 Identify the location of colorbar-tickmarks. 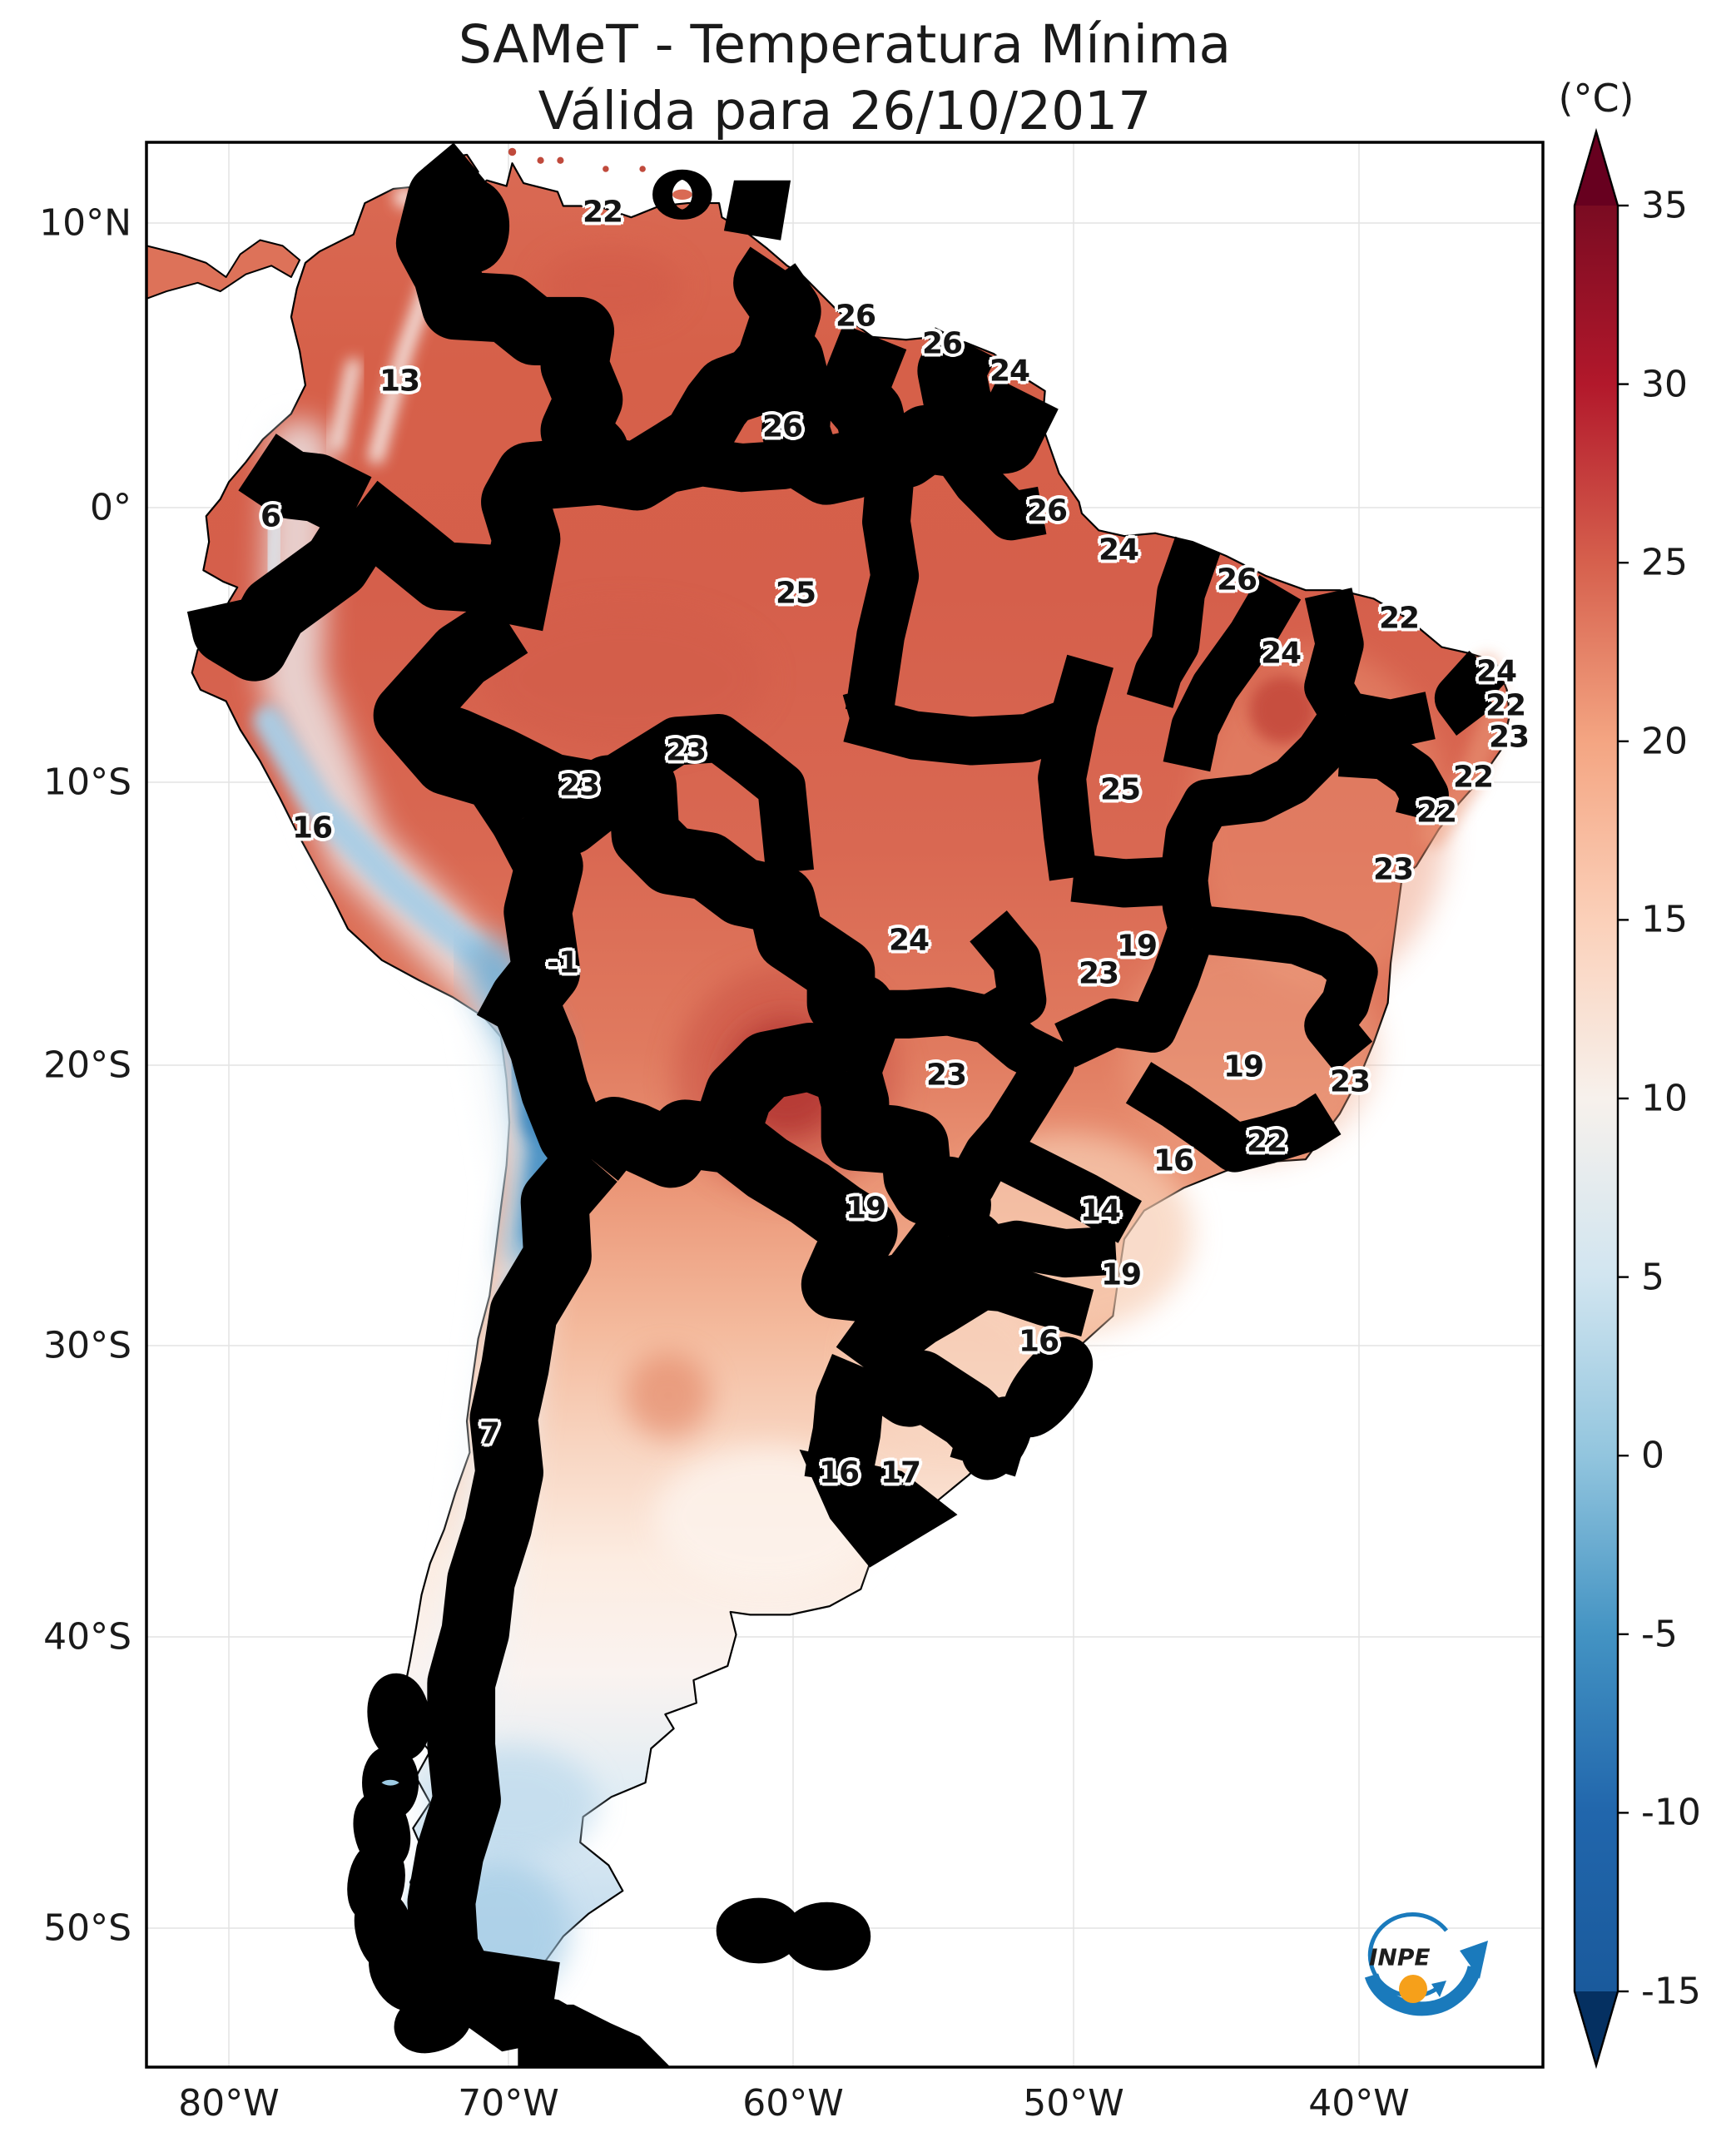
(1623, 1098).